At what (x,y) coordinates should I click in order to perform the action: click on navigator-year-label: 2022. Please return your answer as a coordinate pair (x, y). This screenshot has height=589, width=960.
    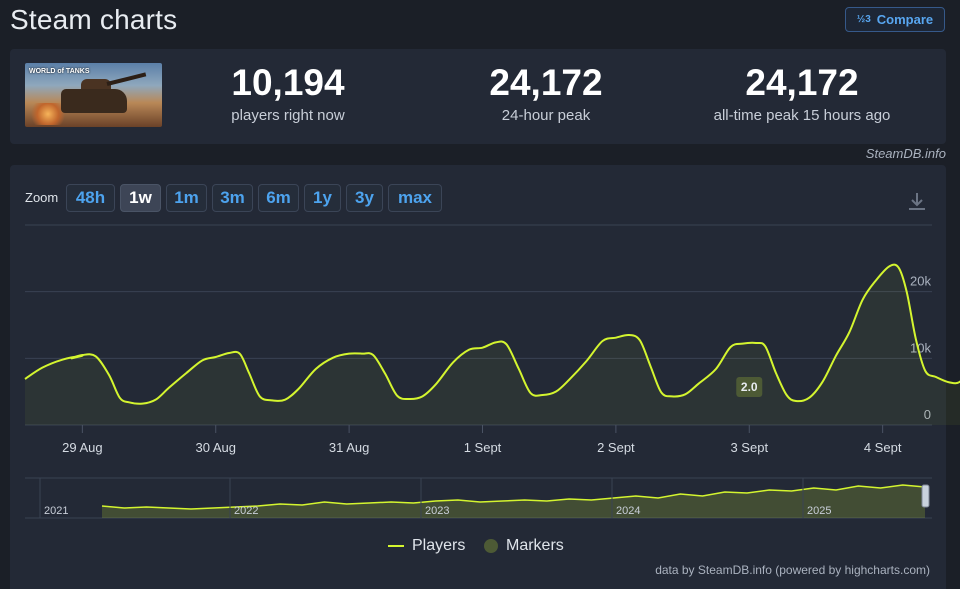
    Looking at the image, I should click on (246, 511).